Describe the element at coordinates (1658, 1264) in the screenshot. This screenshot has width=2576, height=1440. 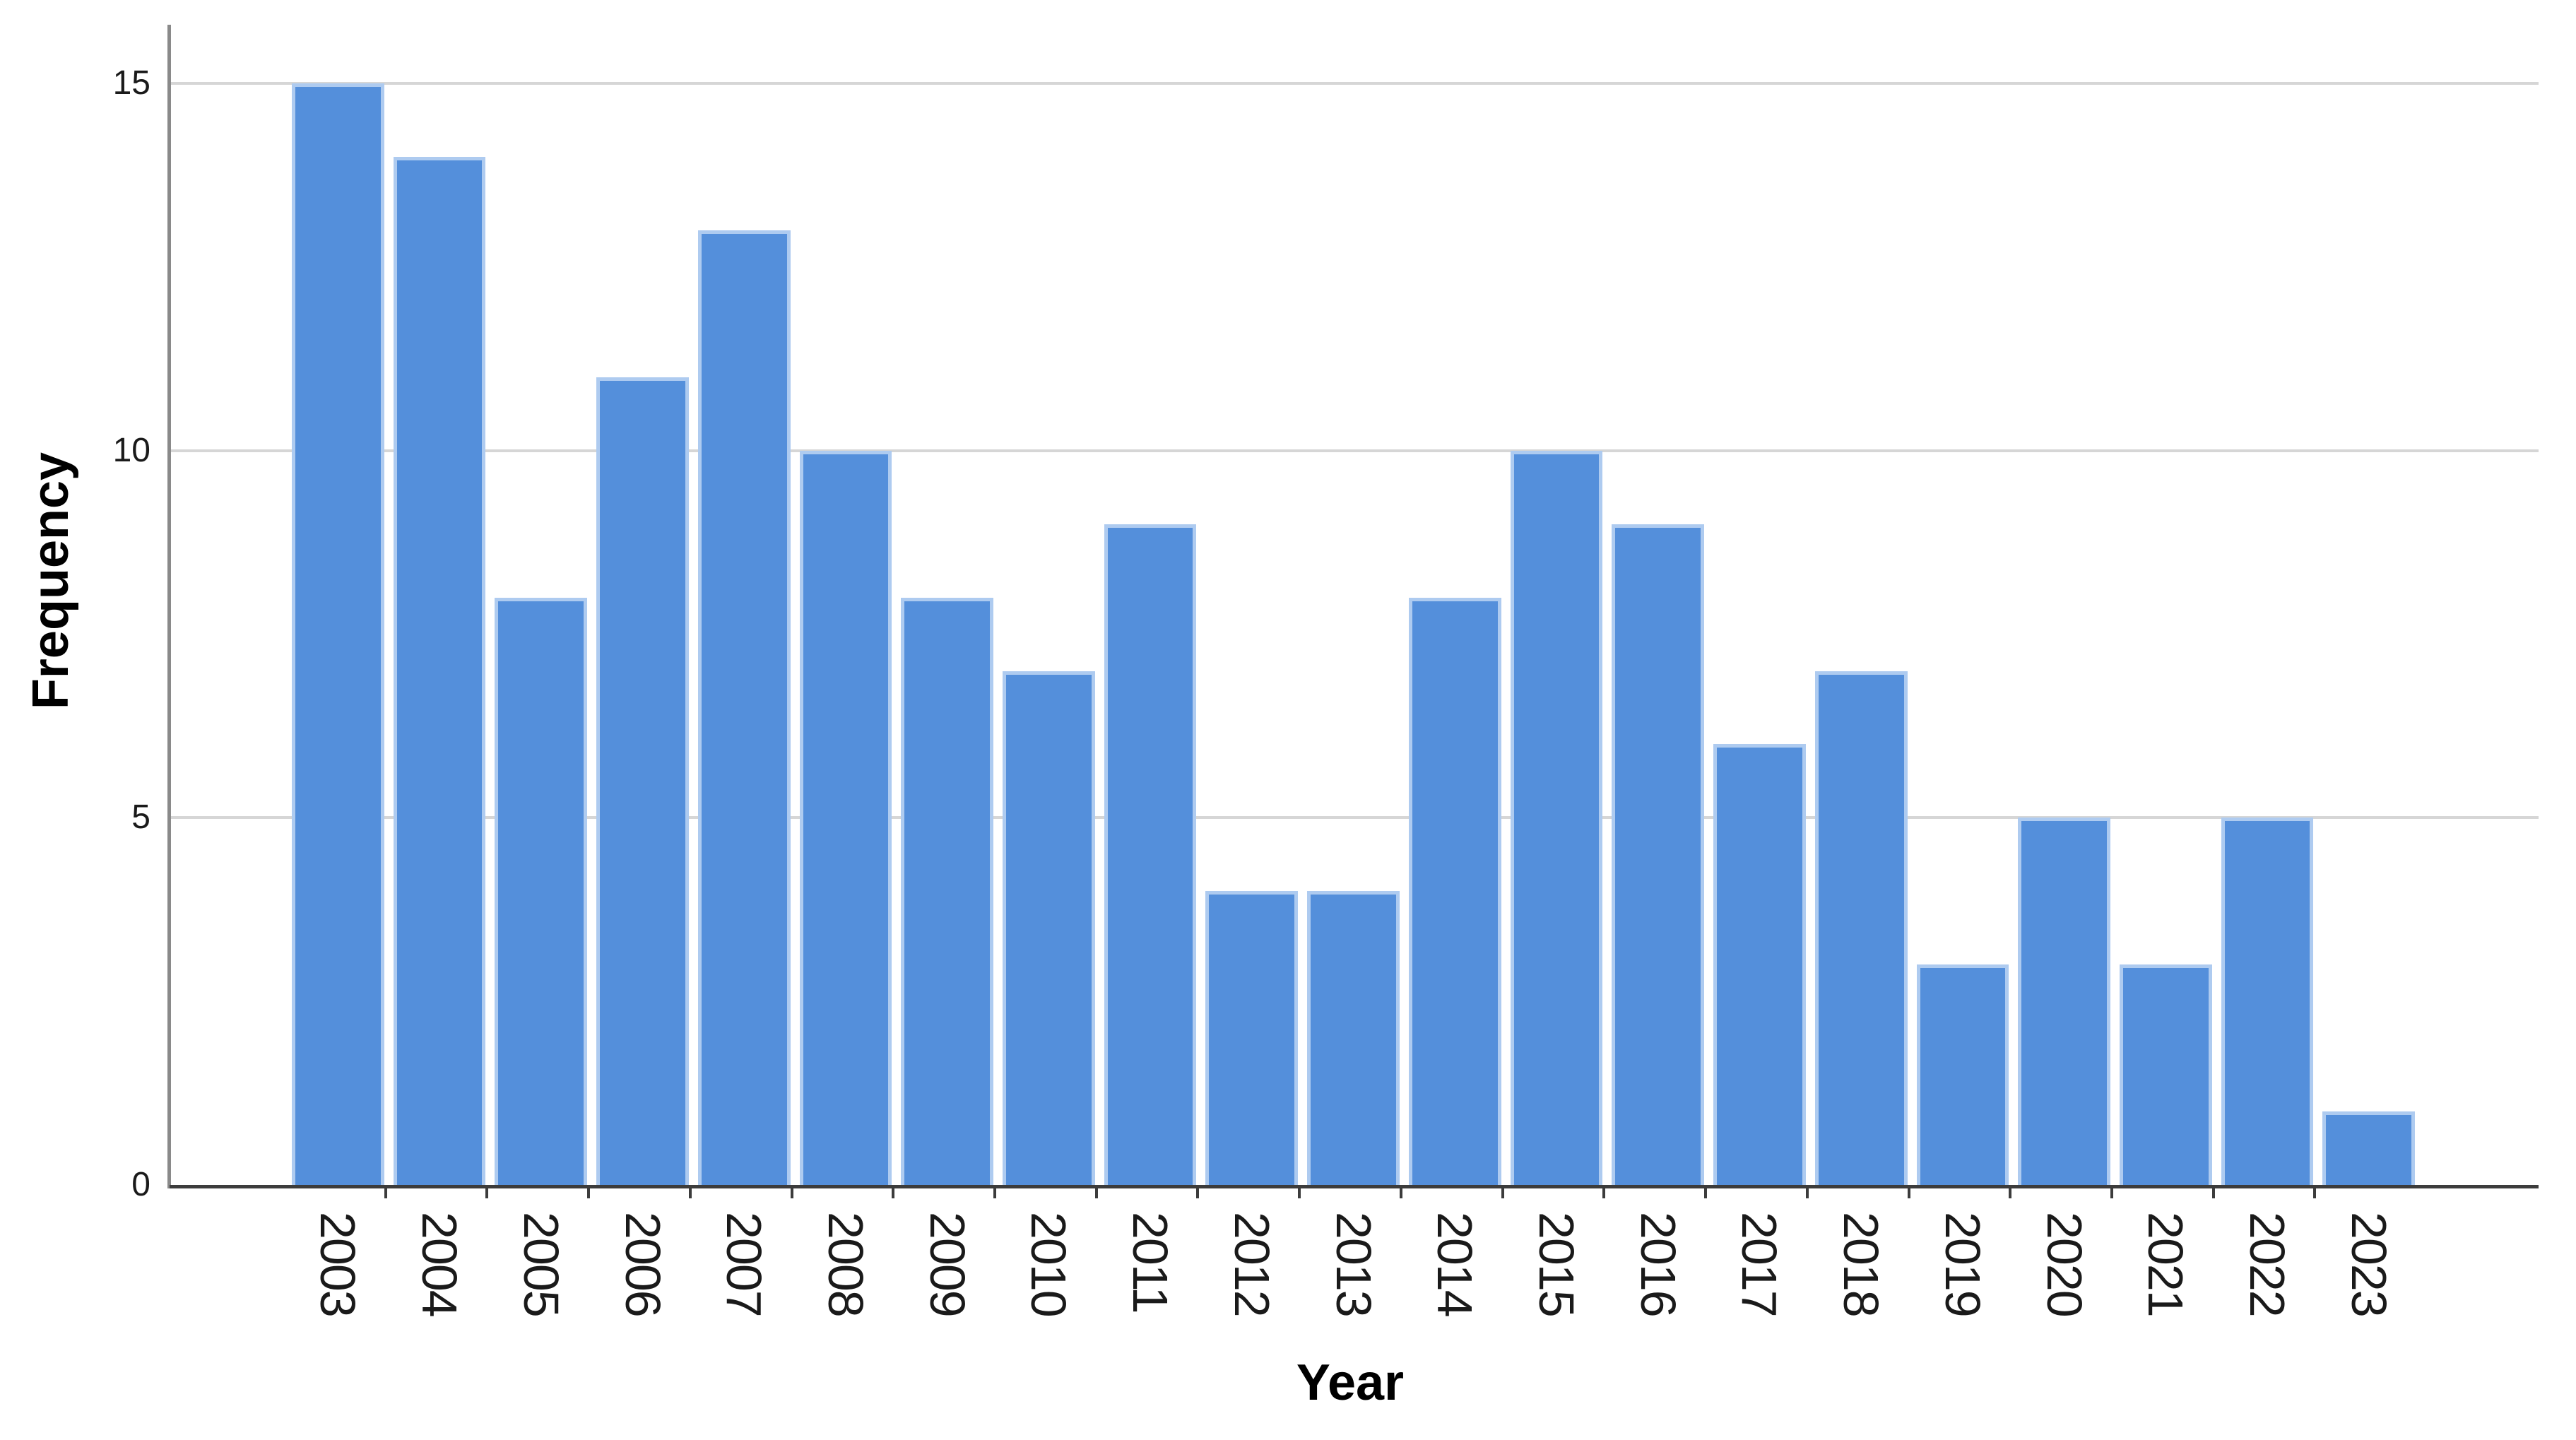
I see `x-tick-label-2016: 2016` at that location.